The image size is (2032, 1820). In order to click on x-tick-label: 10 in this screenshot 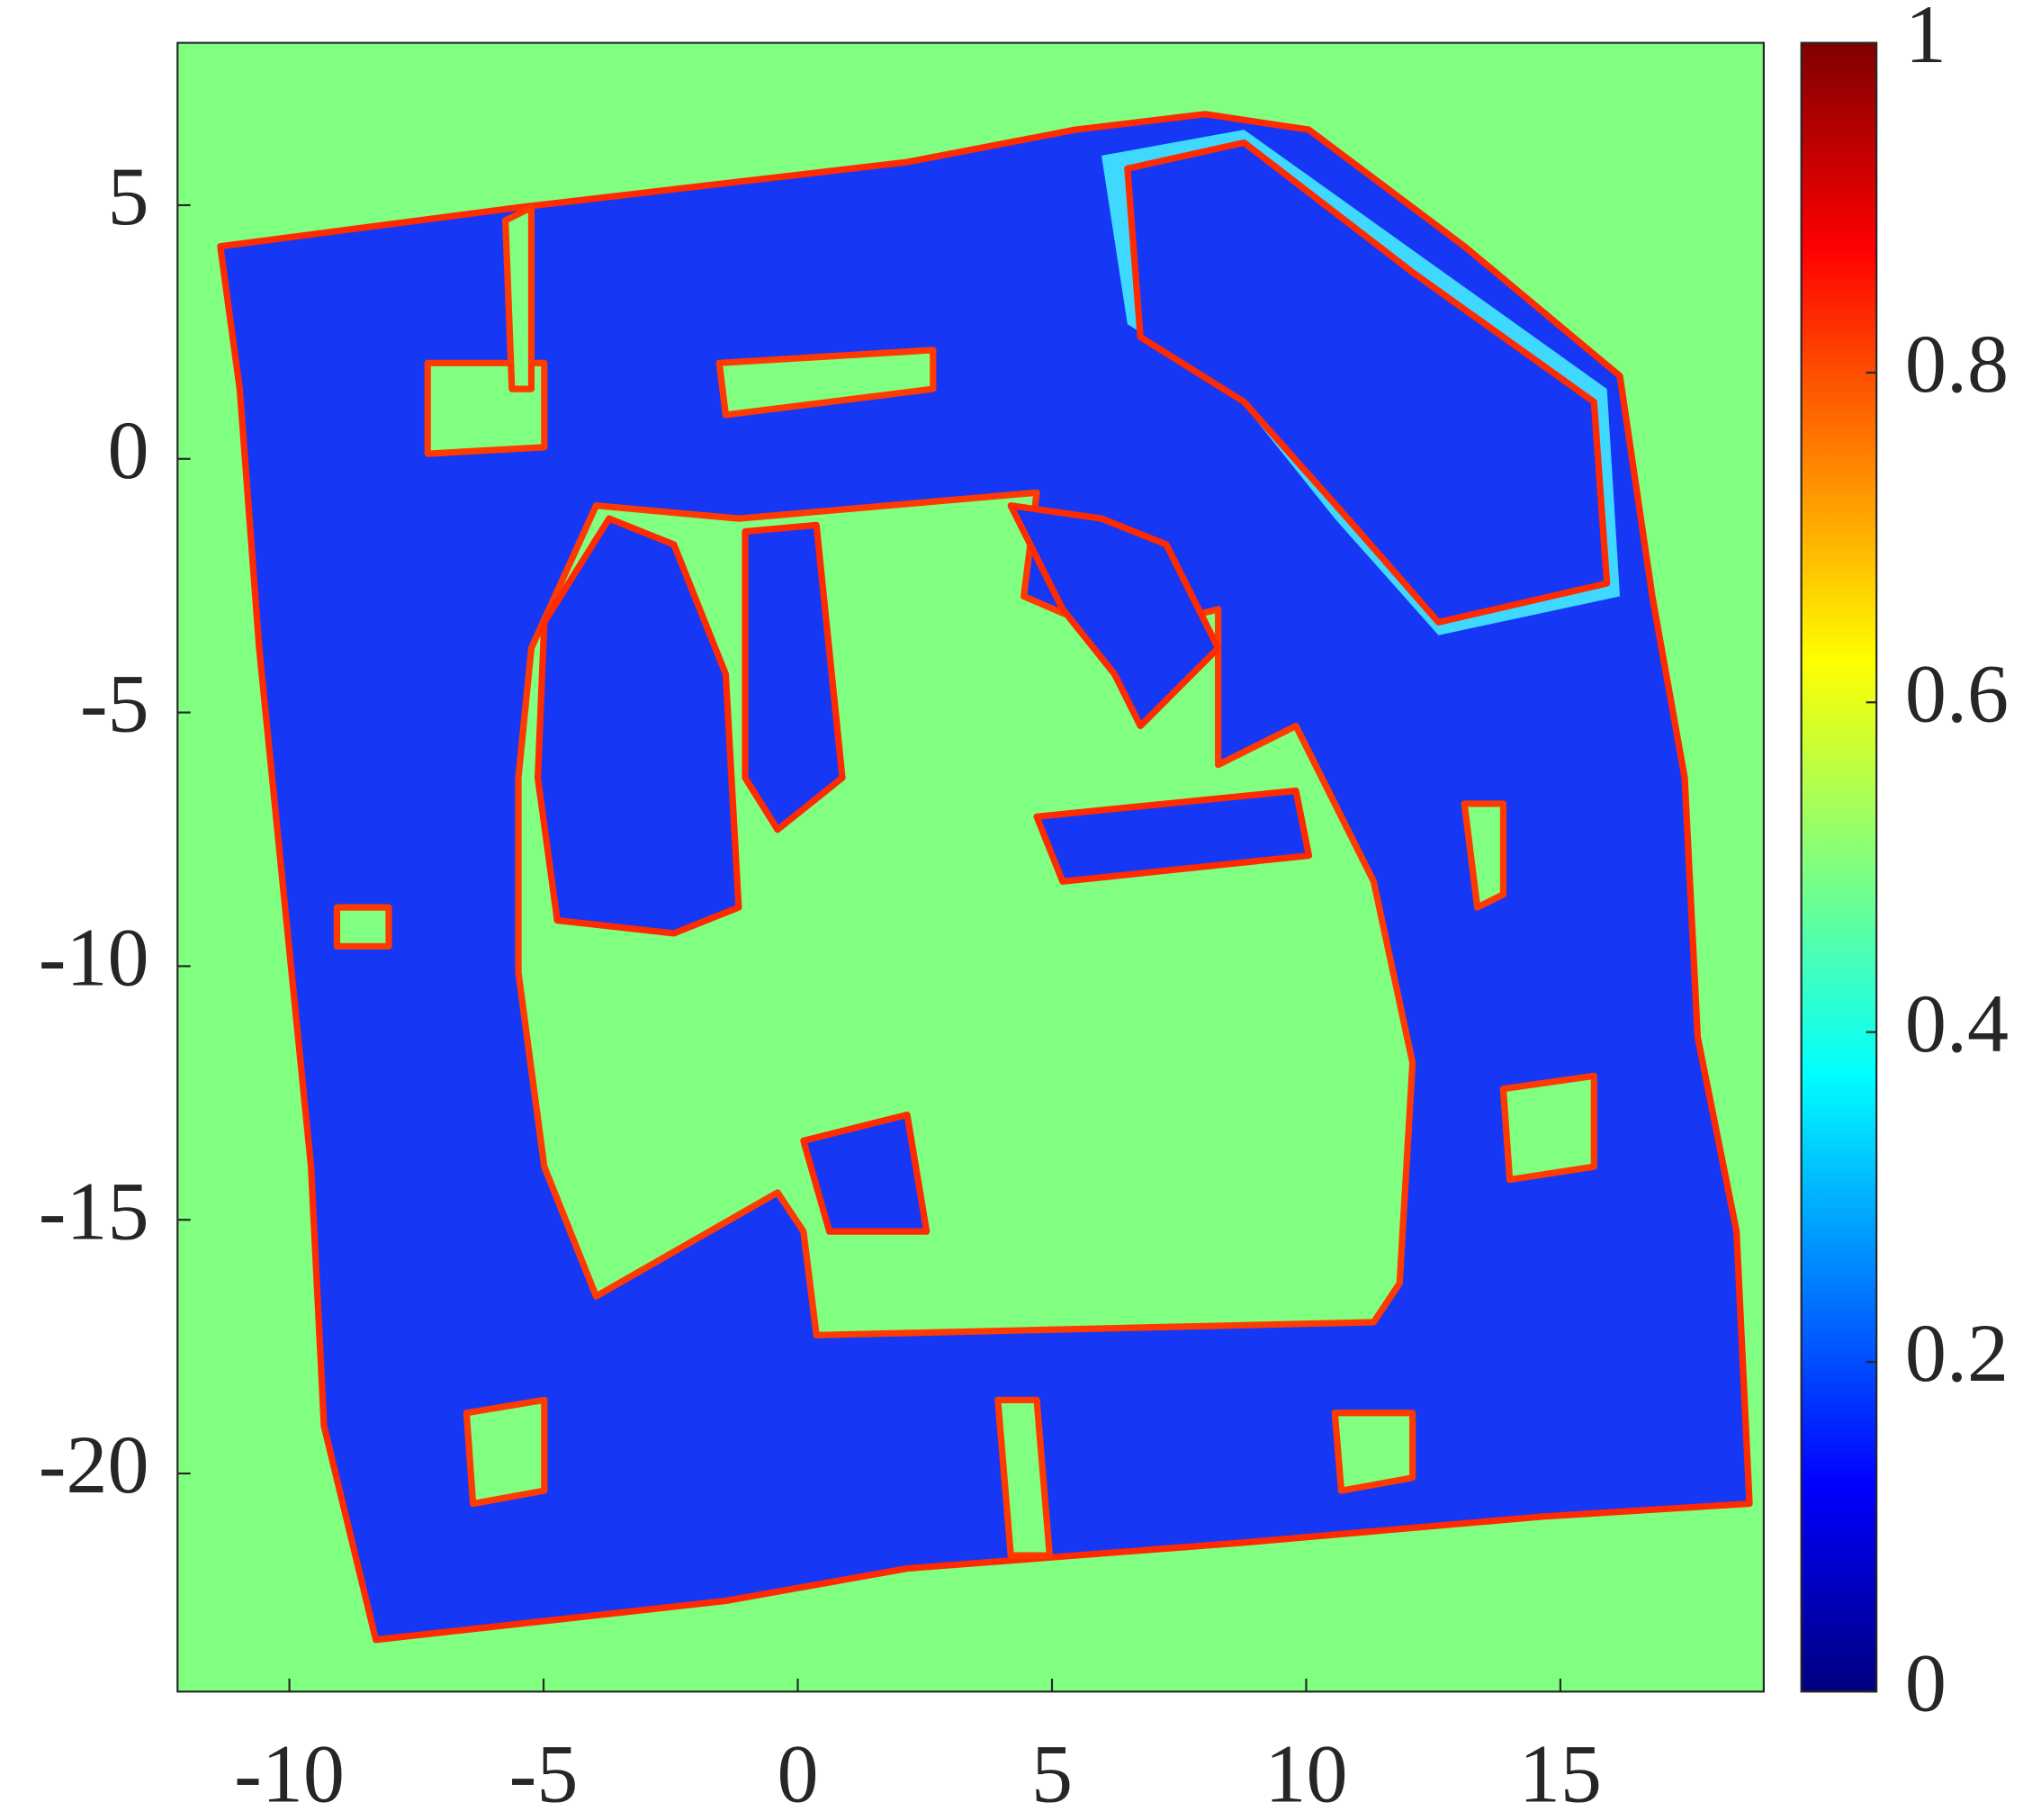, I will do `click(1306, 1773)`.